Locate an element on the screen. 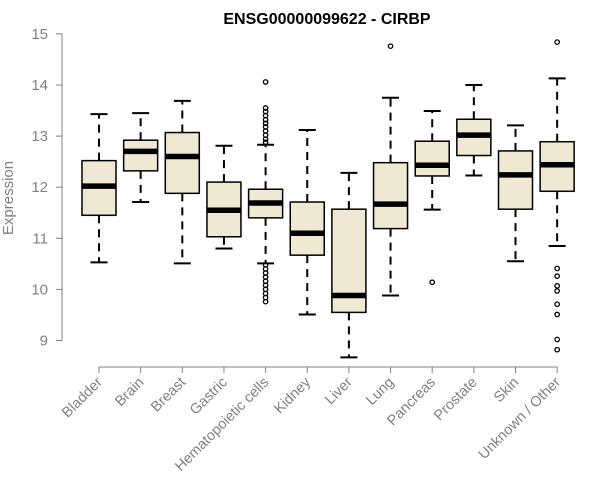 This screenshot has width=600, height=500. x-tick-label: Breast is located at coordinates (168, 395).